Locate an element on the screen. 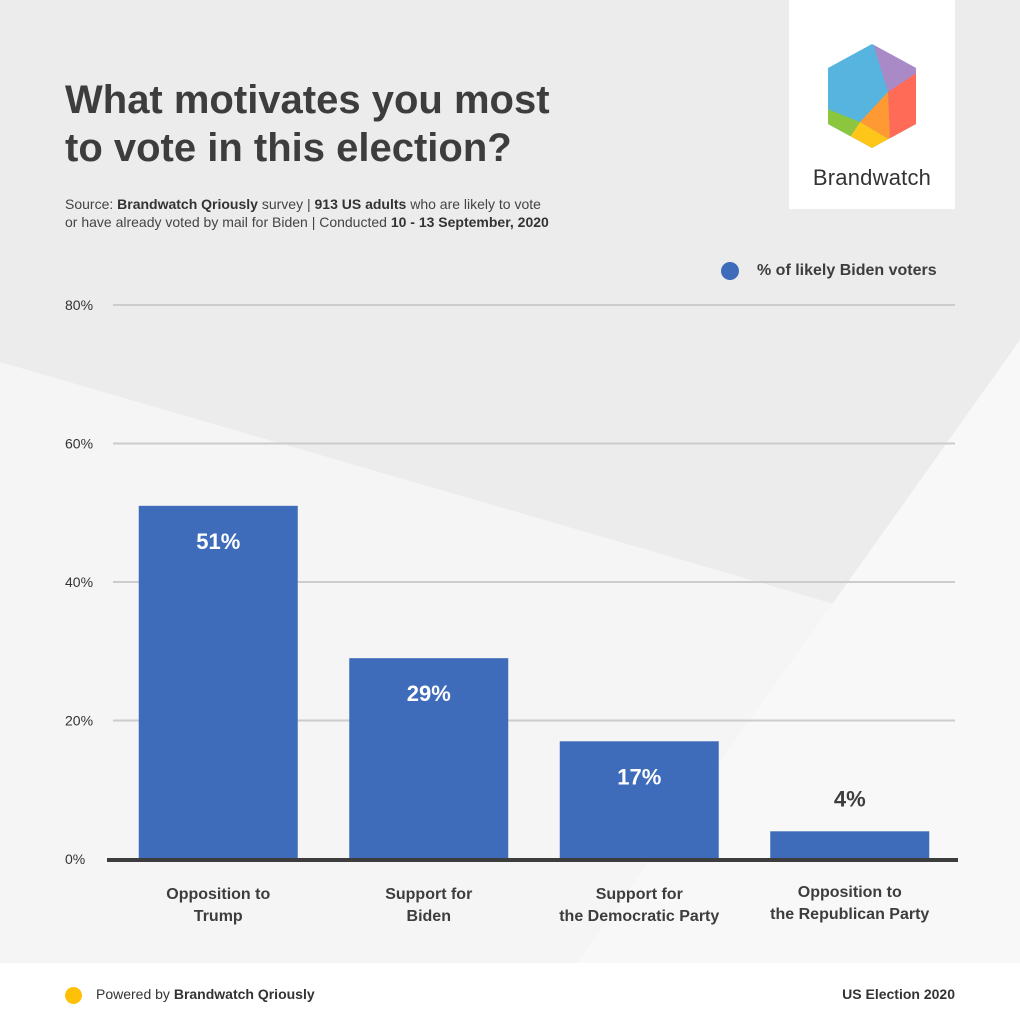  x-category-label: the Republican Party is located at coordinates (849, 914).